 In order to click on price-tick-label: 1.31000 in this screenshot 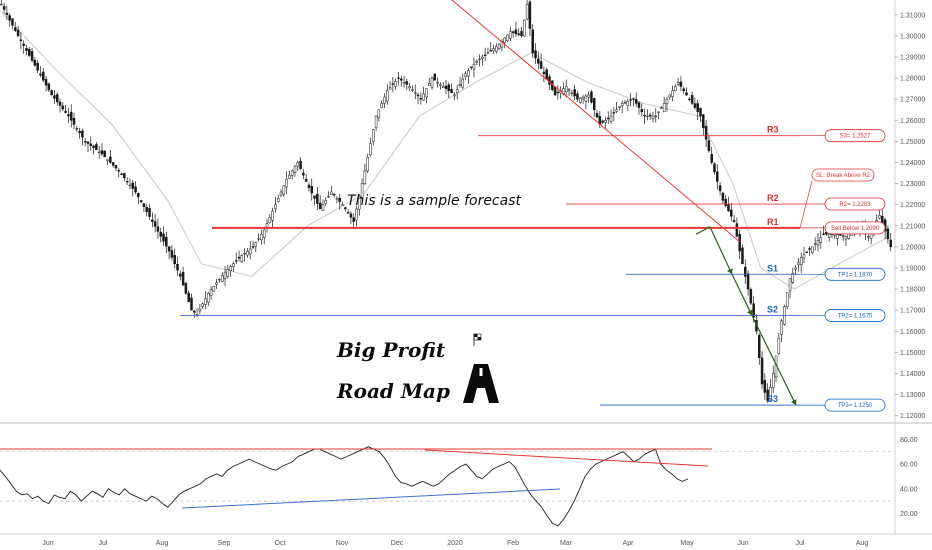, I will do `click(912, 15)`.